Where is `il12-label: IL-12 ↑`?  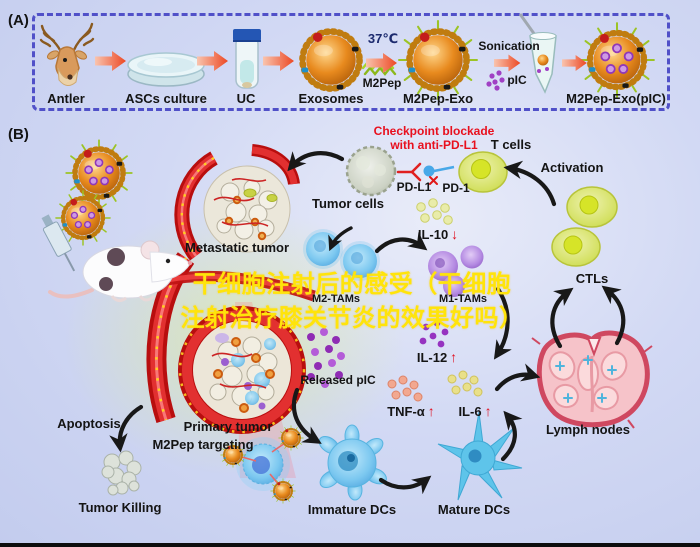 il12-label: IL-12 ↑ is located at coordinates (437, 357).